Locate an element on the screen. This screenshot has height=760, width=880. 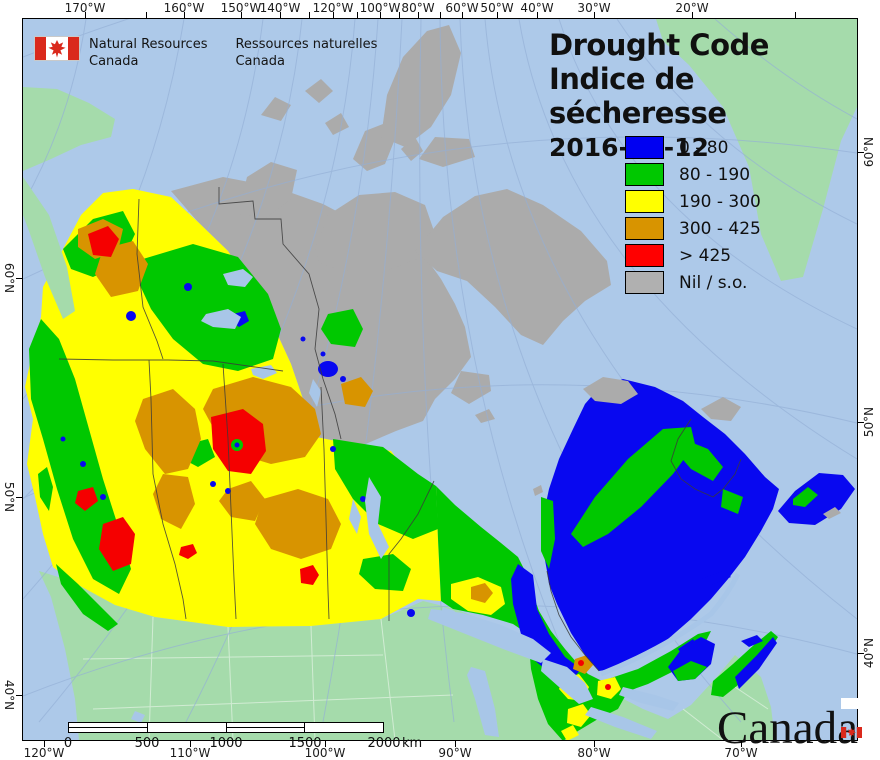
lake-superior is located at coordinates (489, 636).